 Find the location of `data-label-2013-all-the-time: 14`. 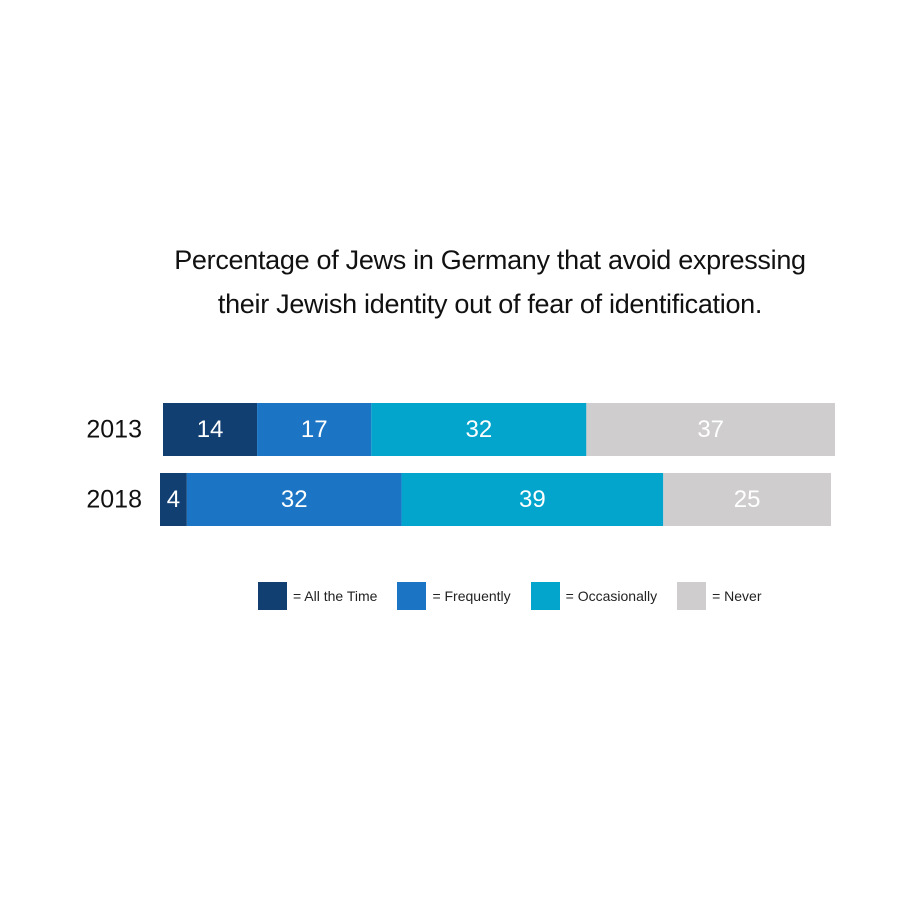

data-label-2013-all-the-time: 14 is located at coordinates (210, 429).